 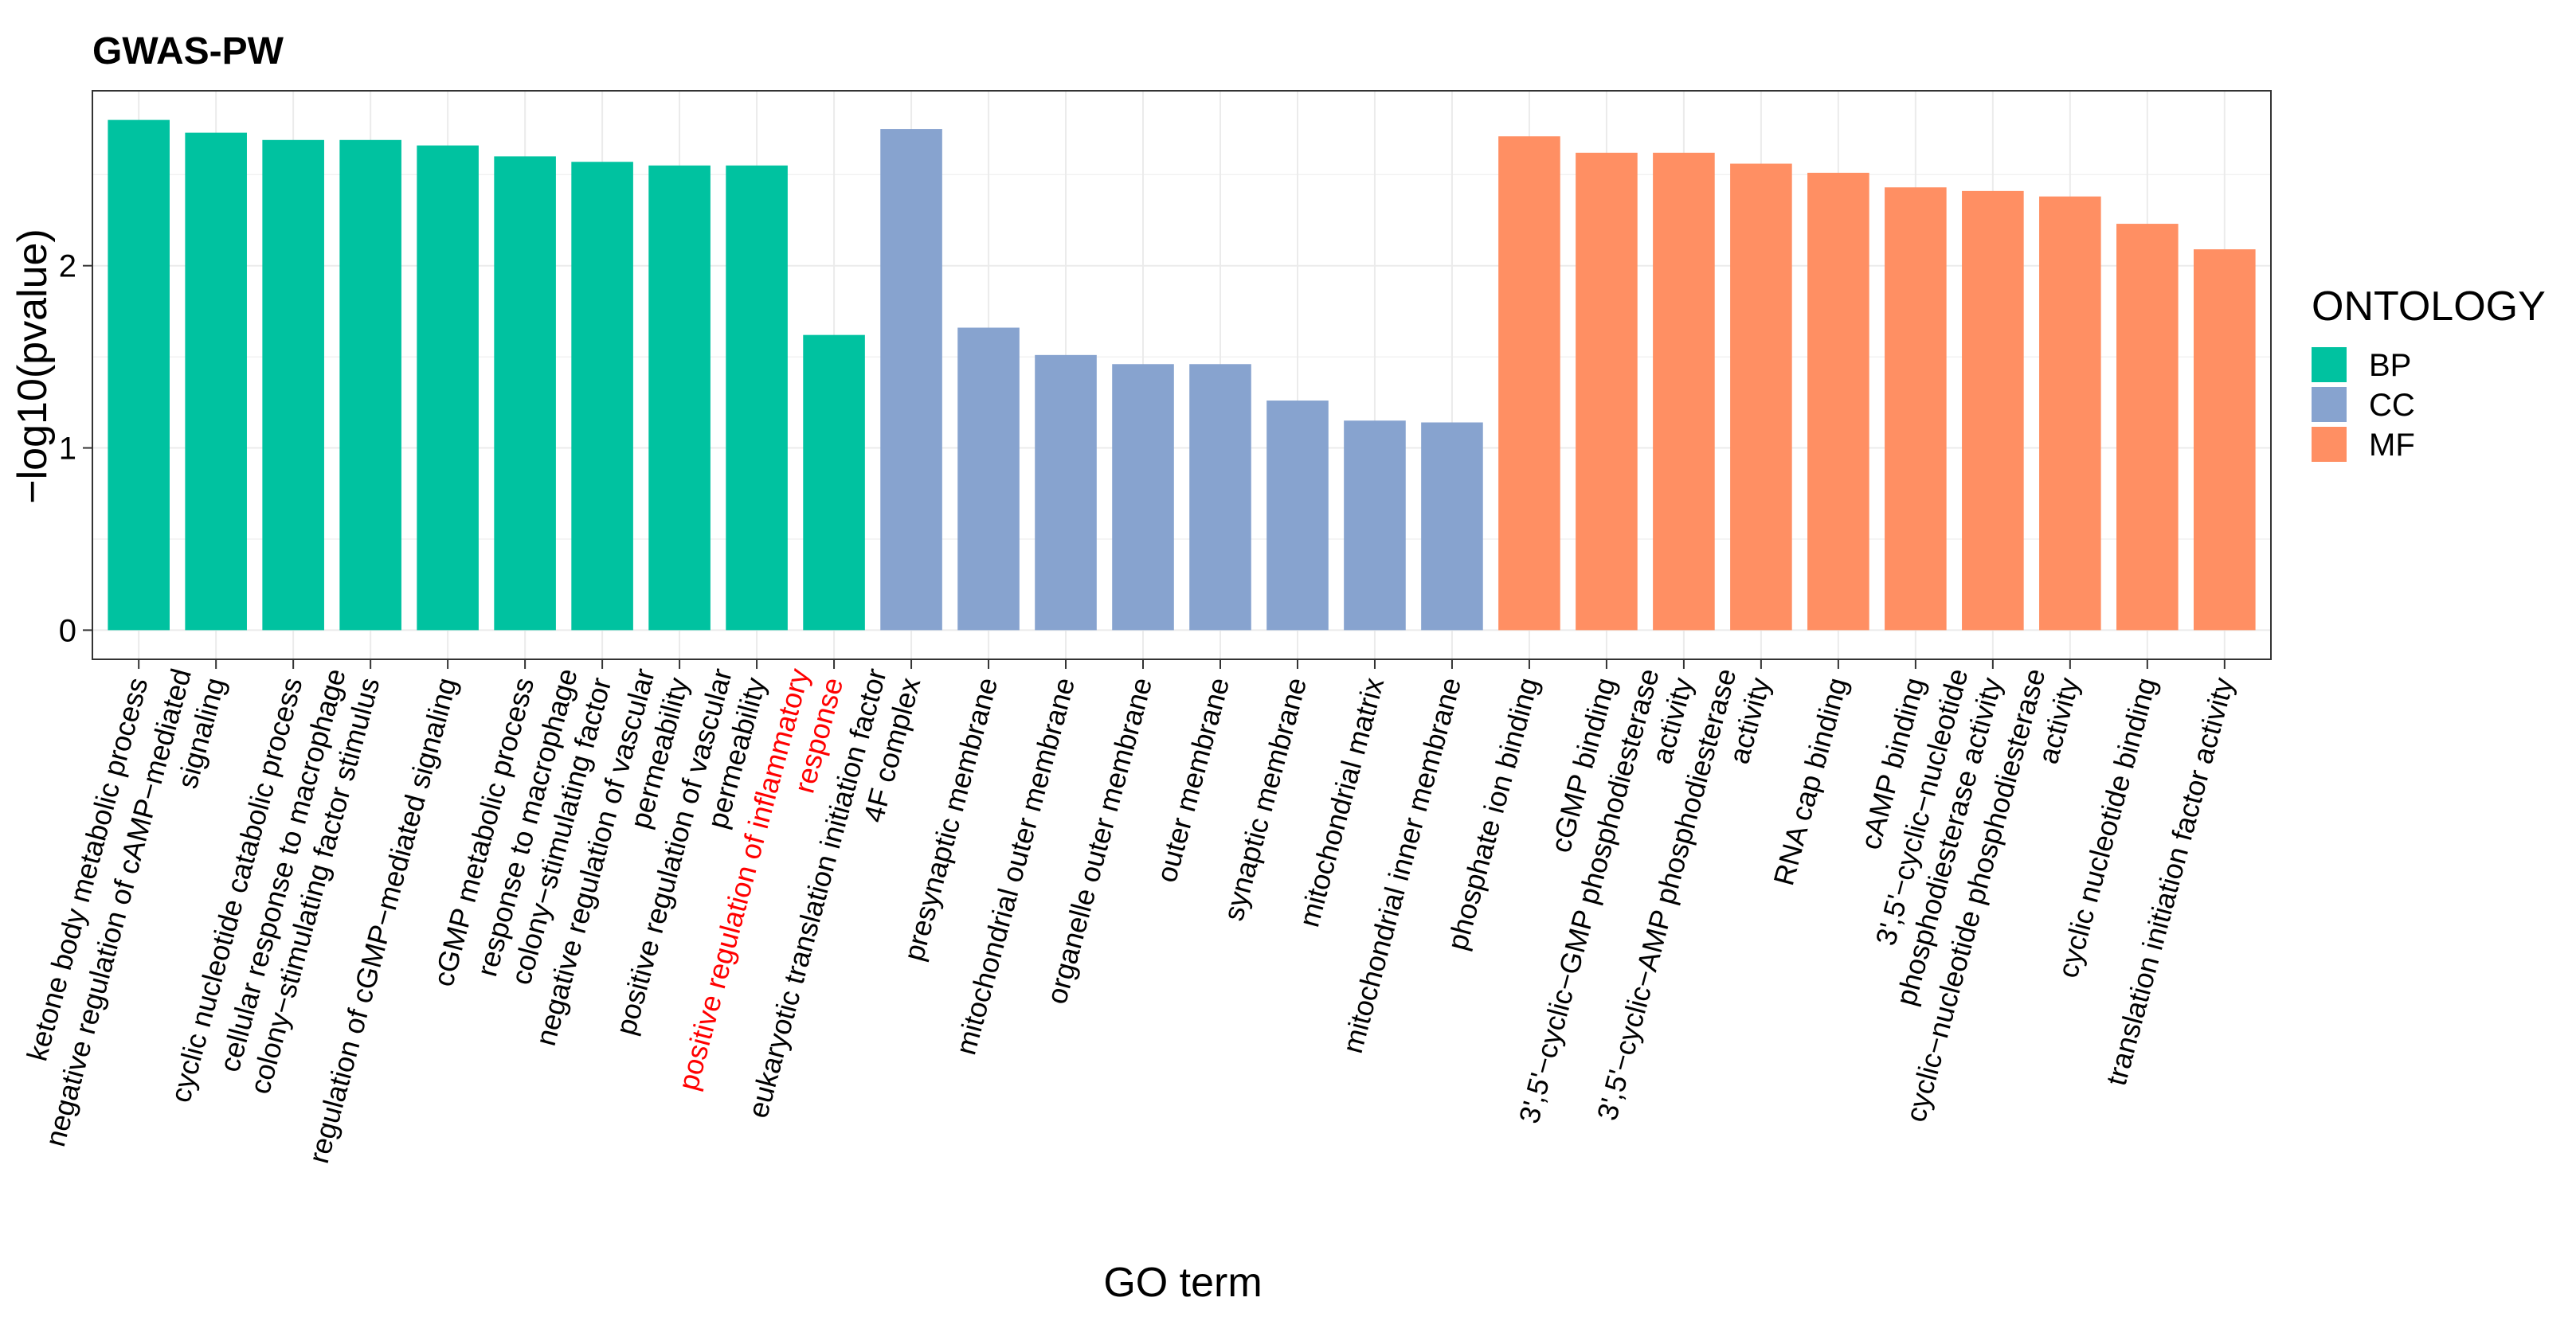 I want to click on x-tick-label: RNA cap binding, so click(x=1810, y=781).